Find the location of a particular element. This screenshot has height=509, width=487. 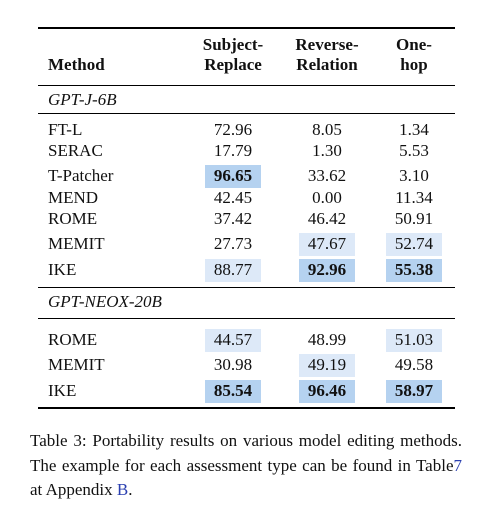

value-cell: 37.42 is located at coordinates (233, 218).